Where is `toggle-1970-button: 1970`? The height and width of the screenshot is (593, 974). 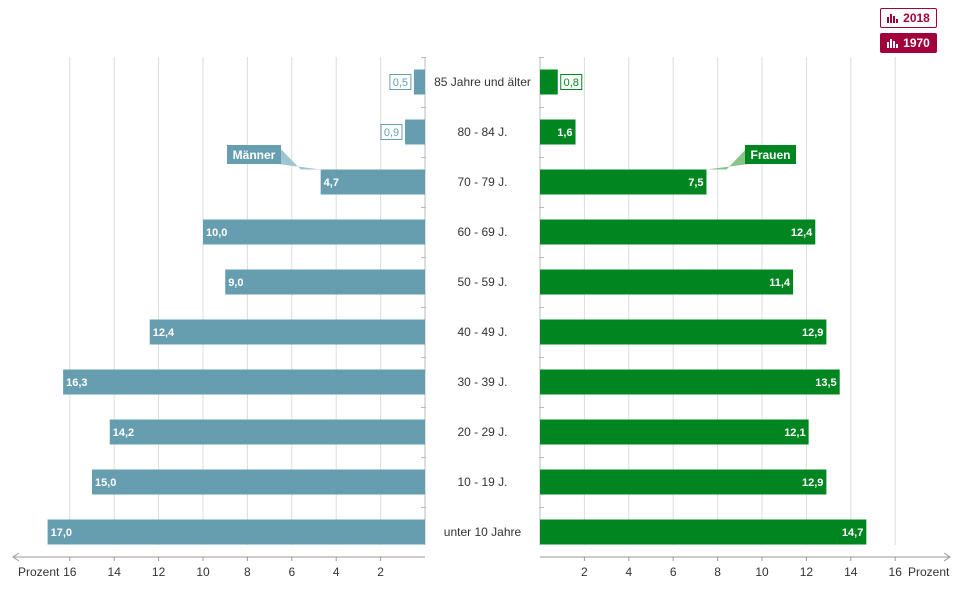
toggle-1970-button: 1970 is located at coordinates (908, 43).